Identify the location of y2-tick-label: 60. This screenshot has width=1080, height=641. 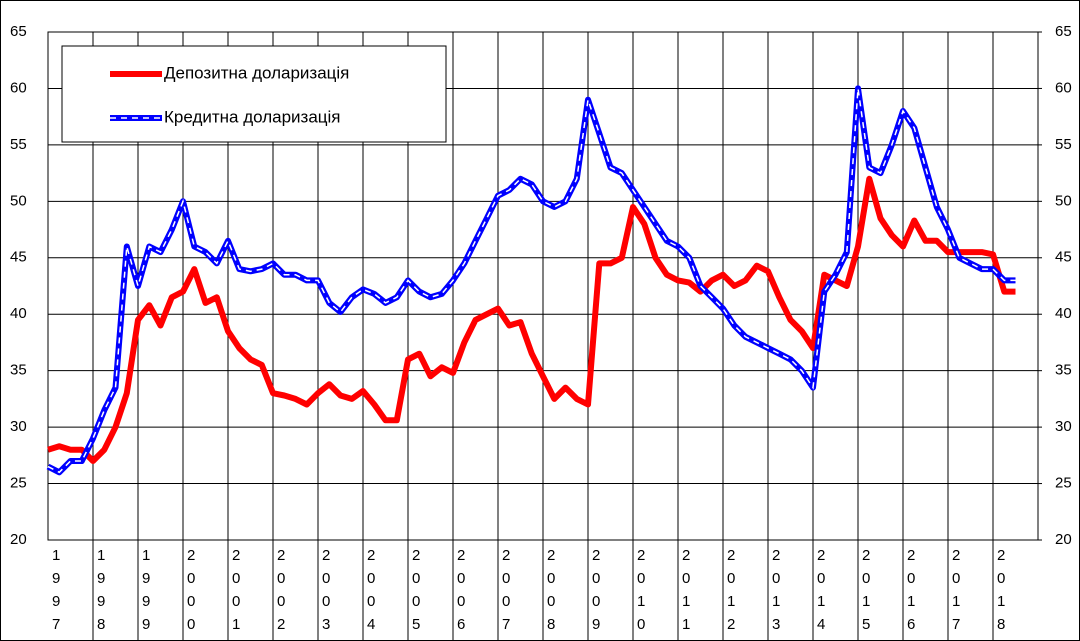
(1063, 87).